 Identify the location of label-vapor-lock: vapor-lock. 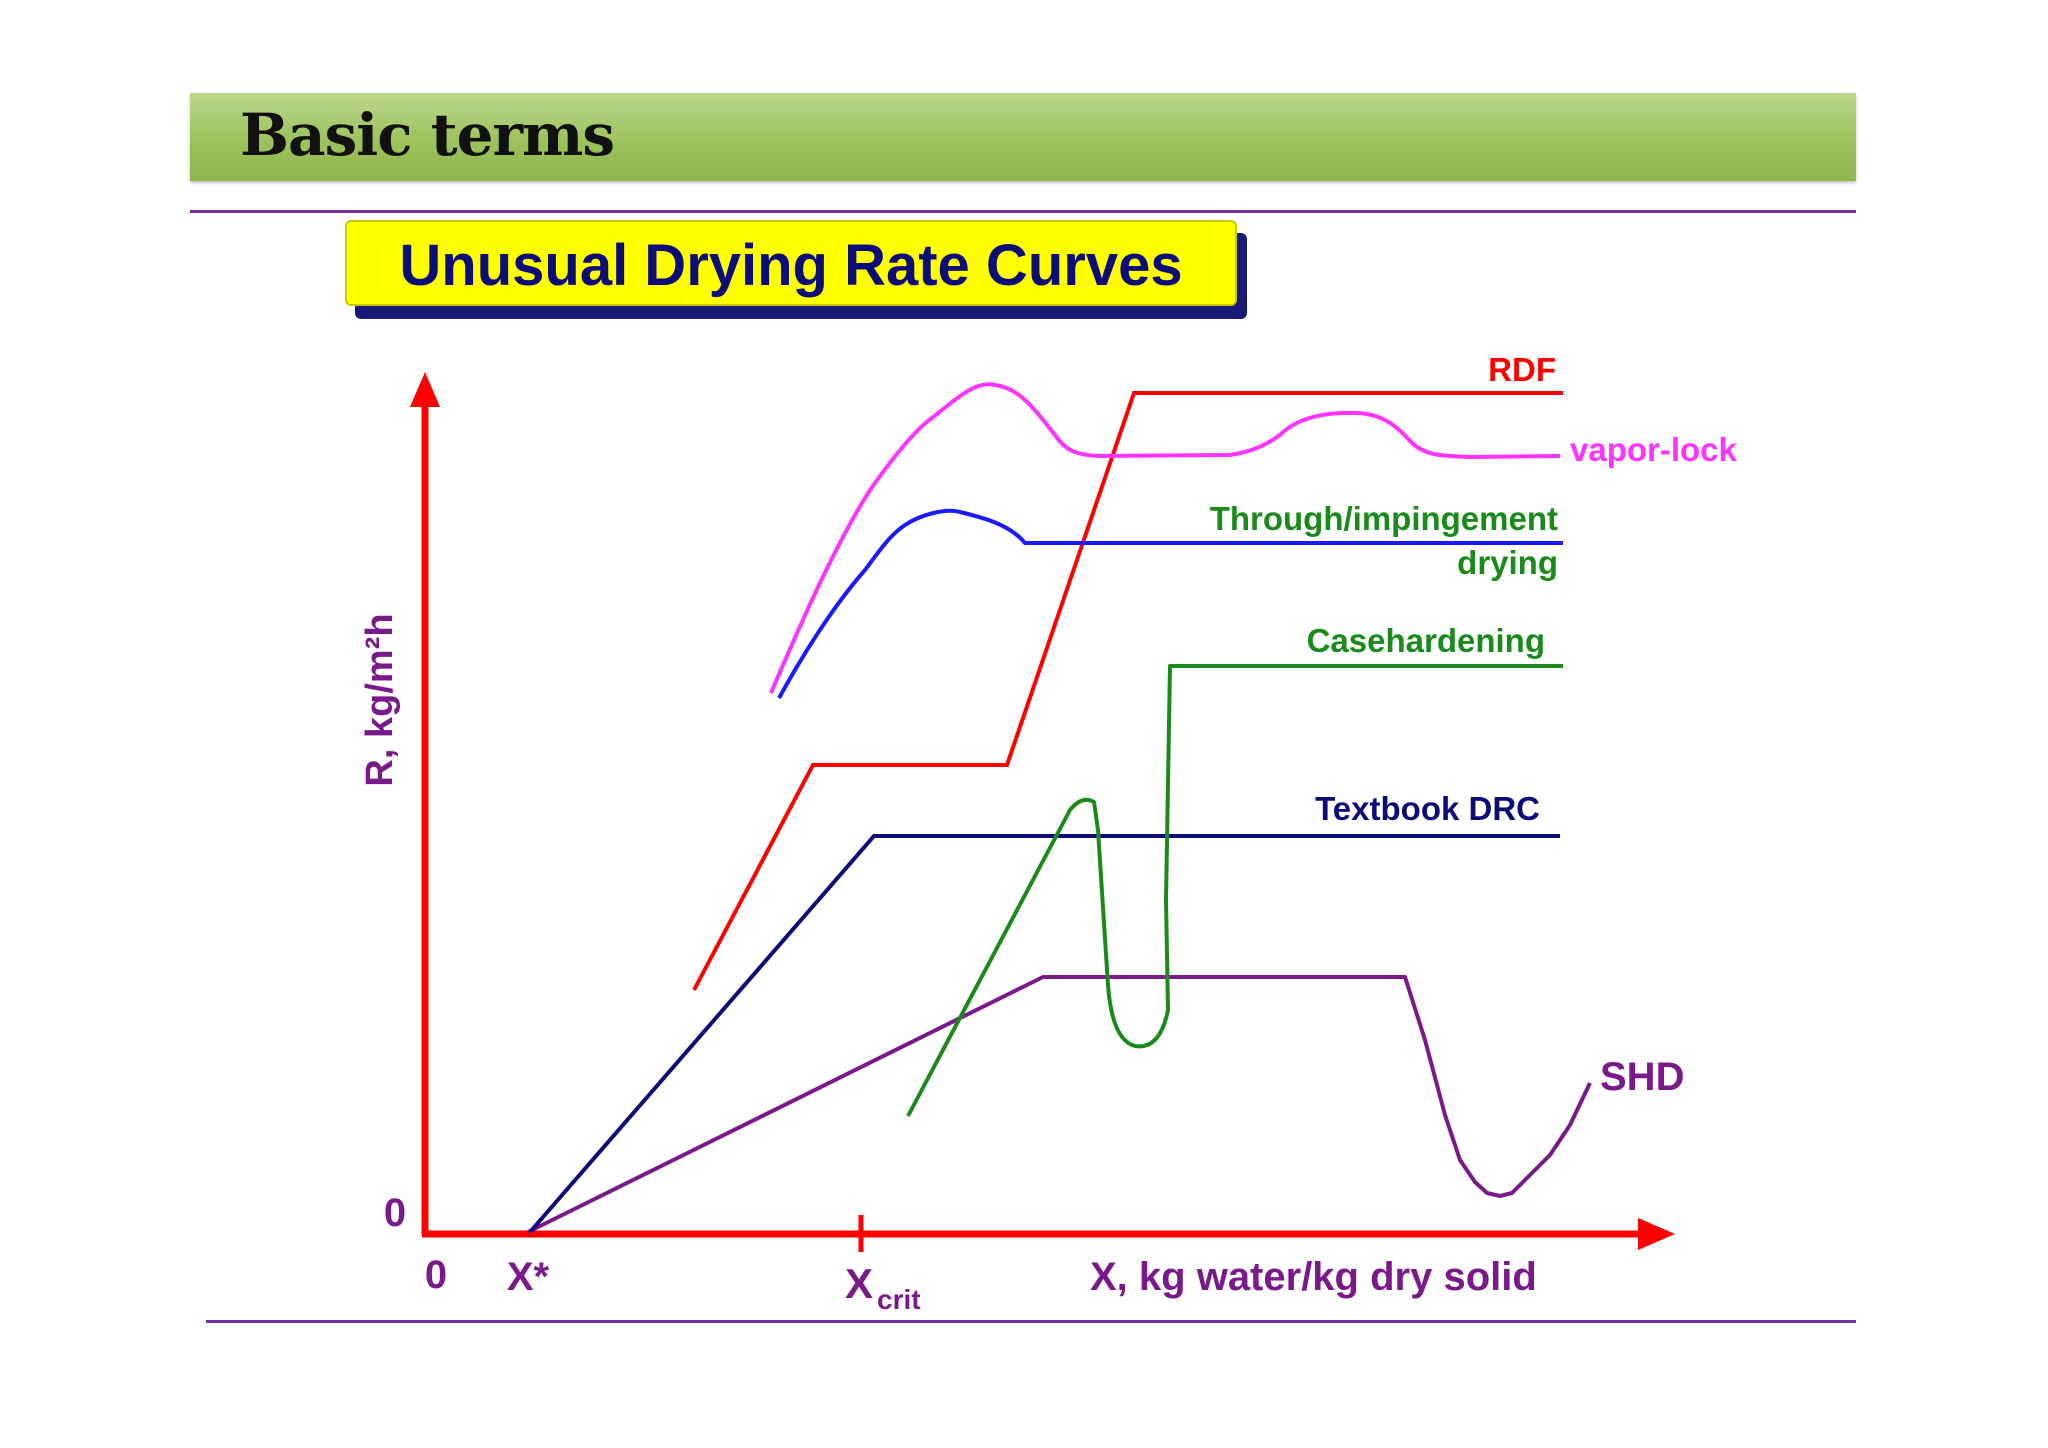
(1654, 449).